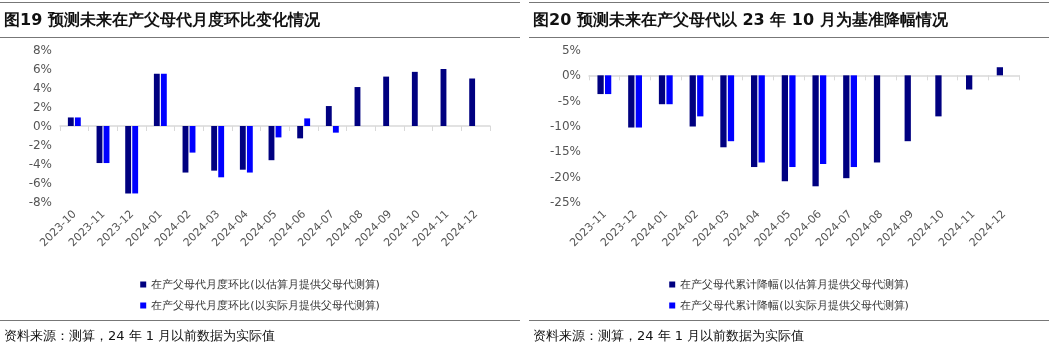  I want to click on y-tick-label: 5%, so click(571, 49).